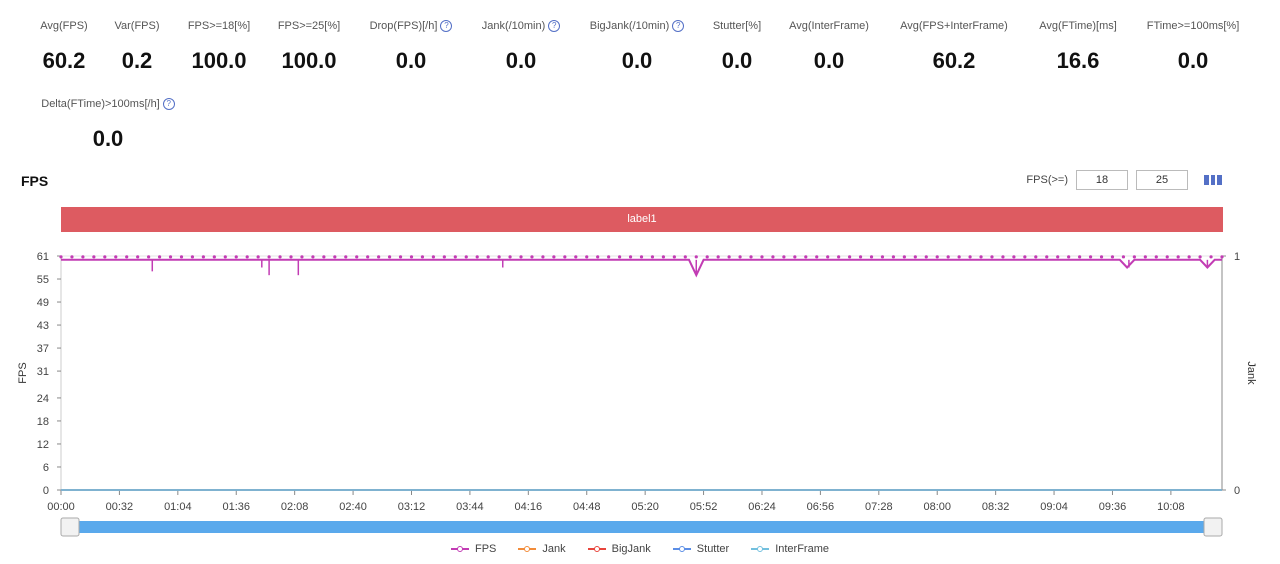  What do you see at coordinates (43, 280) in the screenshot?
I see `y-tick-label: 55` at bounding box center [43, 280].